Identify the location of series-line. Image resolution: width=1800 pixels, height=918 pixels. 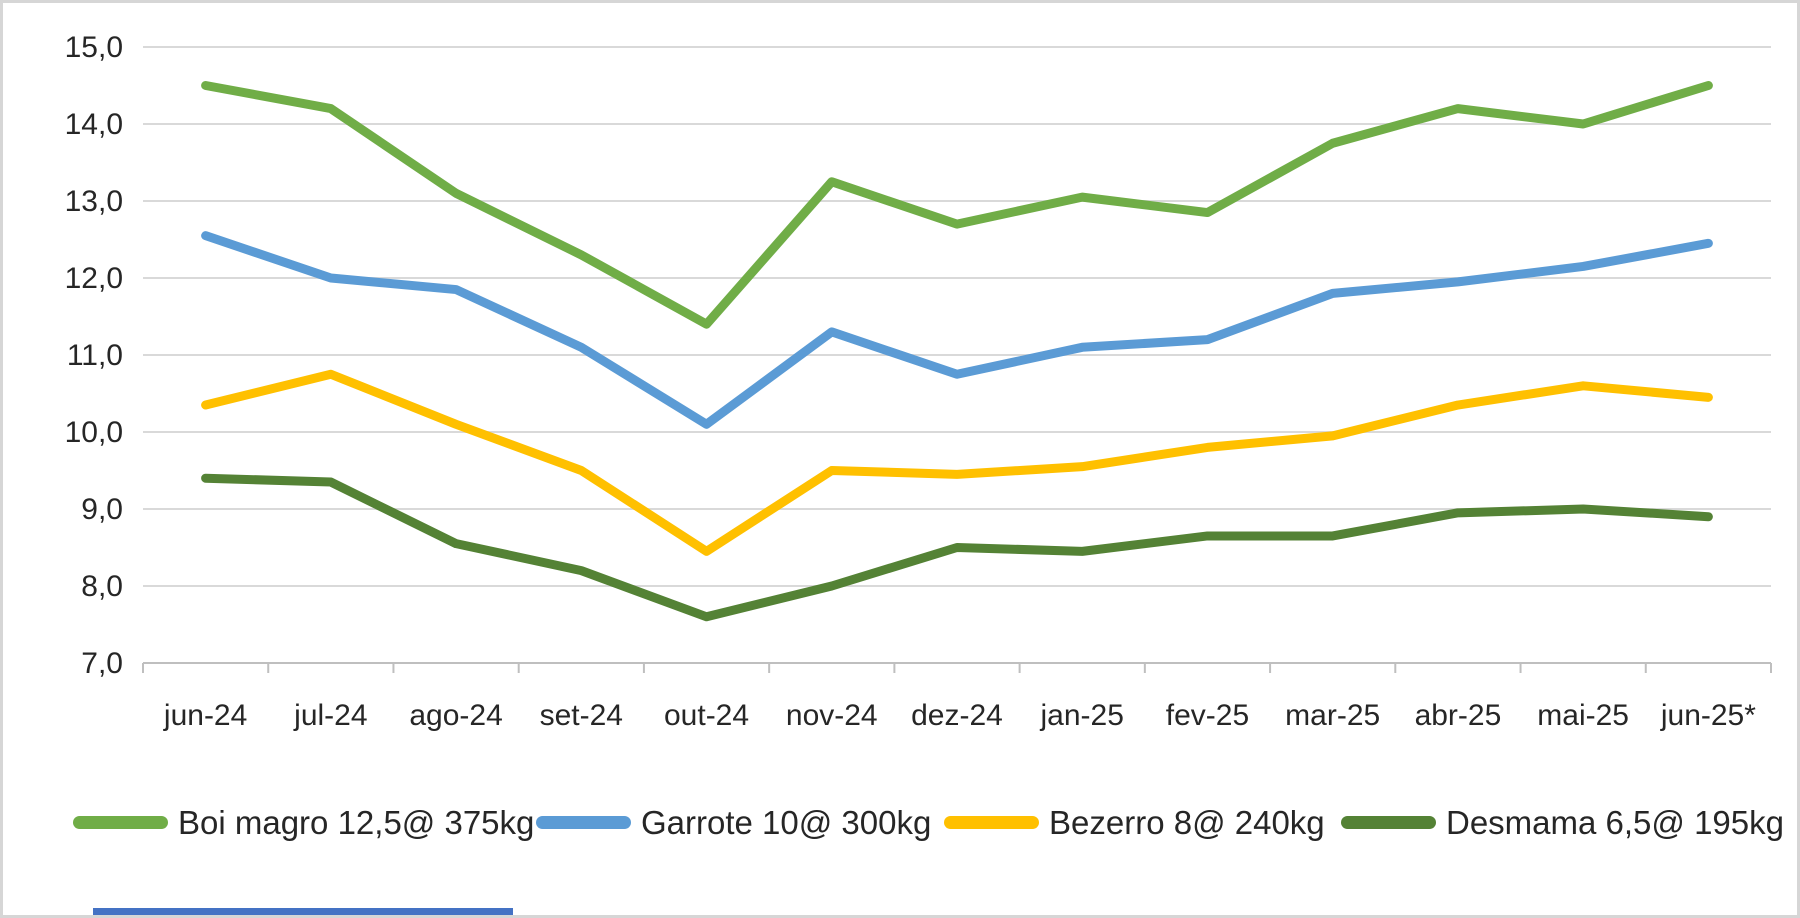
(957, 547).